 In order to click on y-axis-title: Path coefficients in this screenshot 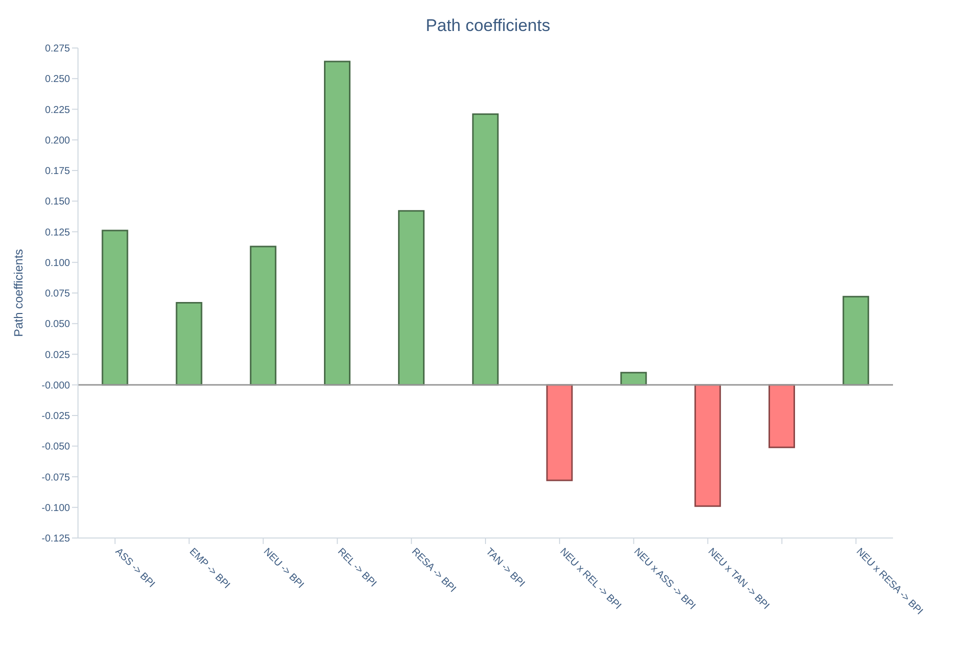, I will do `click(18, 293)`.